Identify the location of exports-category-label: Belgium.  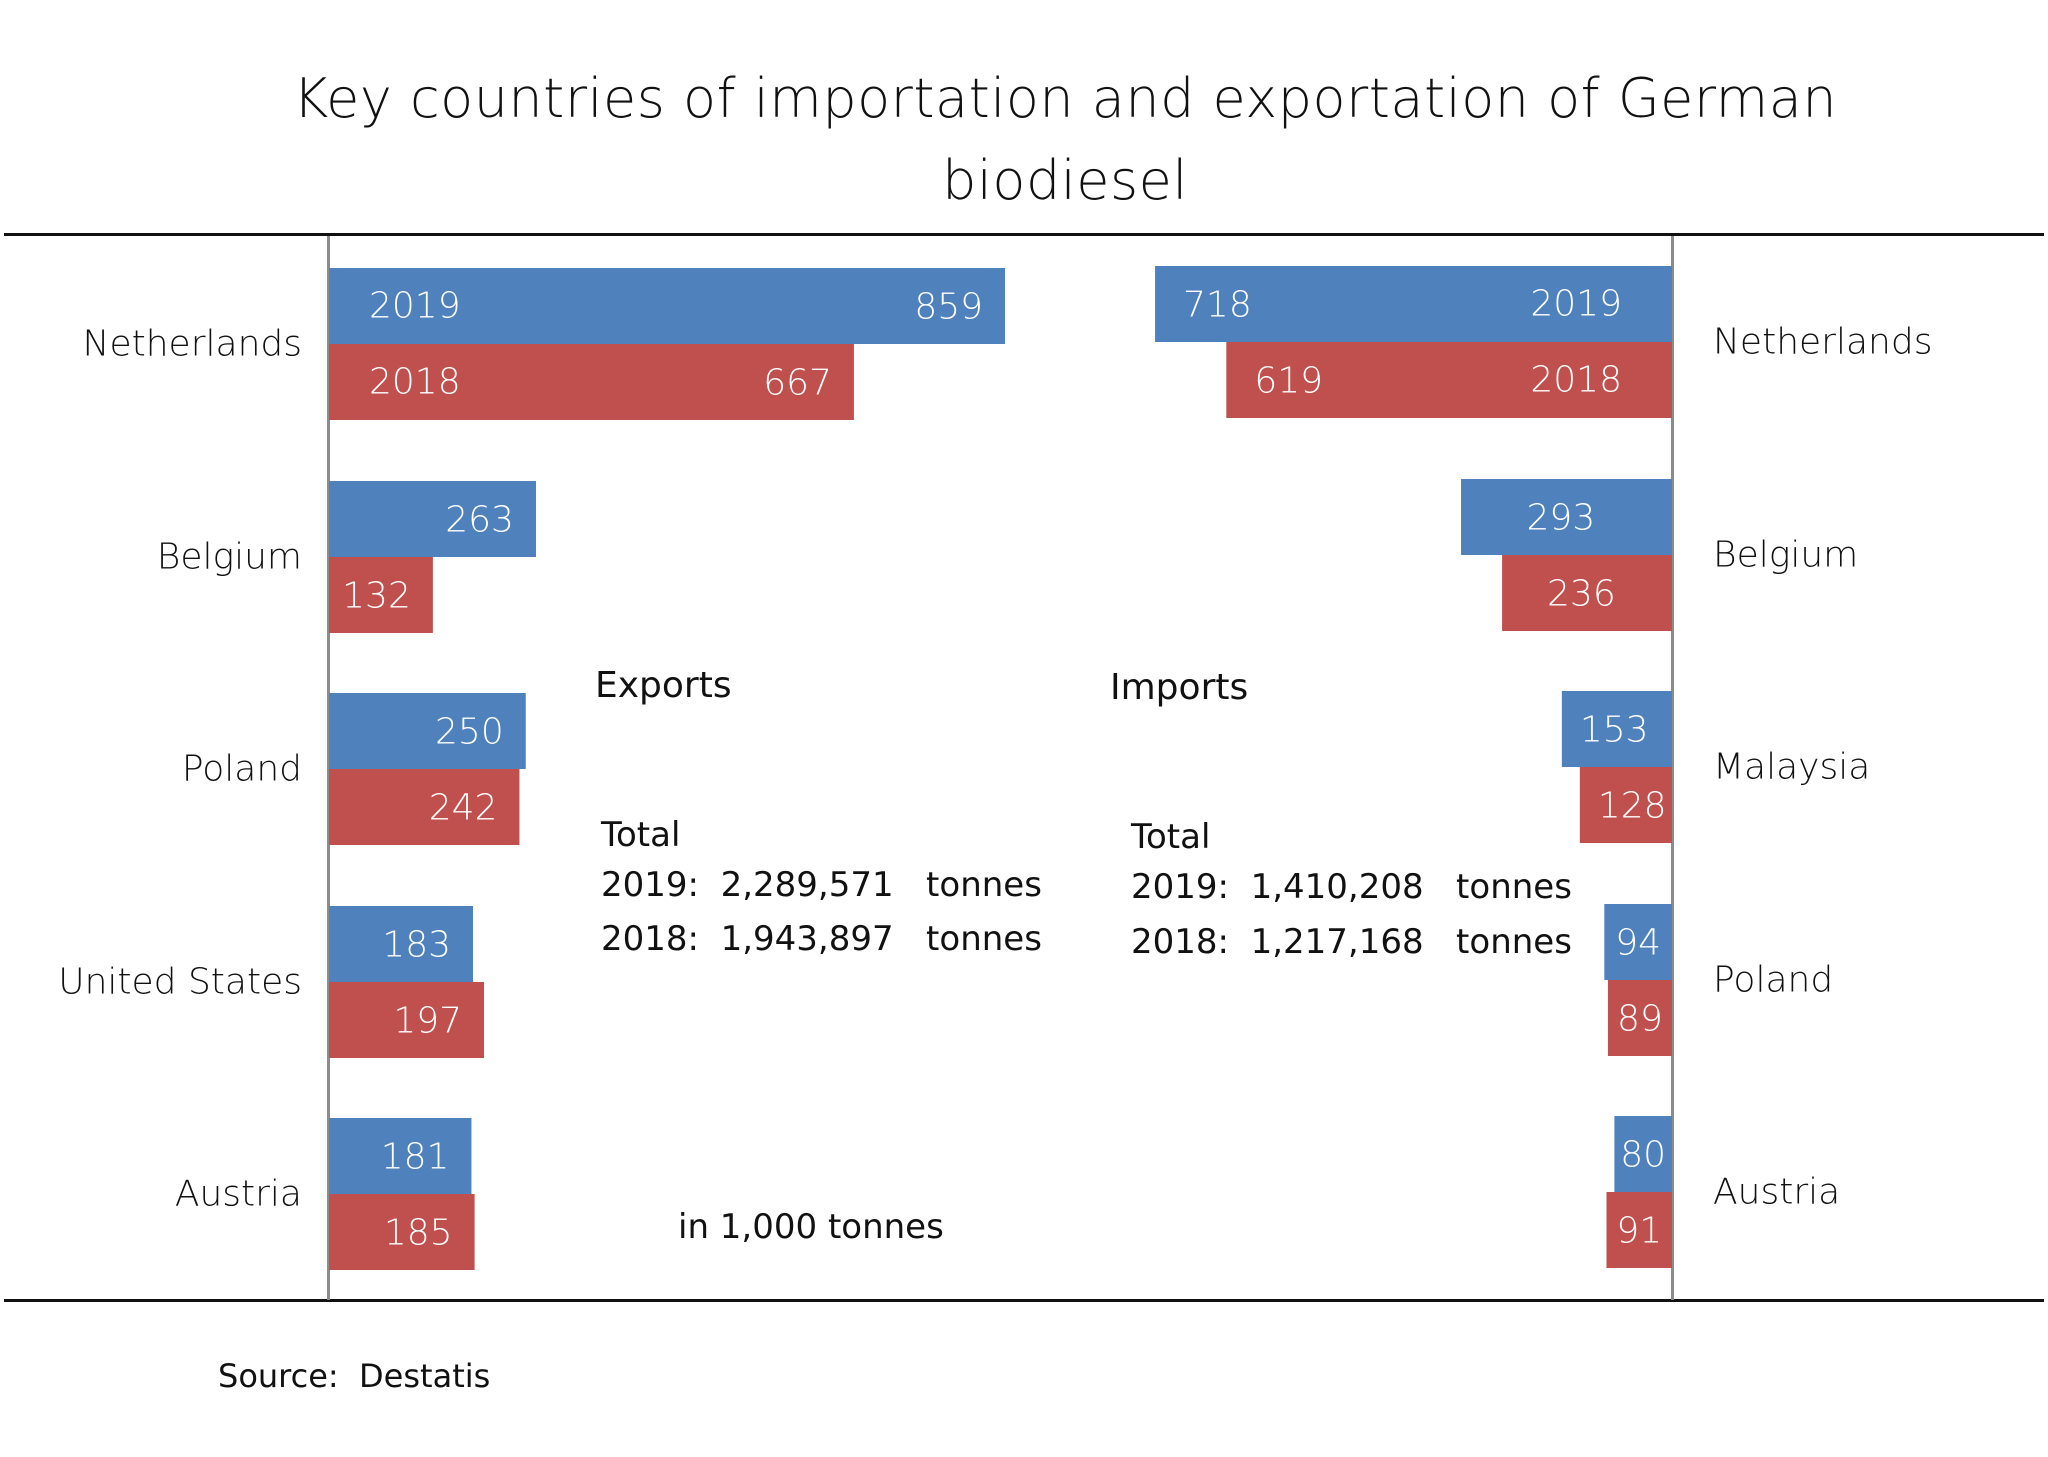
(229, 557).